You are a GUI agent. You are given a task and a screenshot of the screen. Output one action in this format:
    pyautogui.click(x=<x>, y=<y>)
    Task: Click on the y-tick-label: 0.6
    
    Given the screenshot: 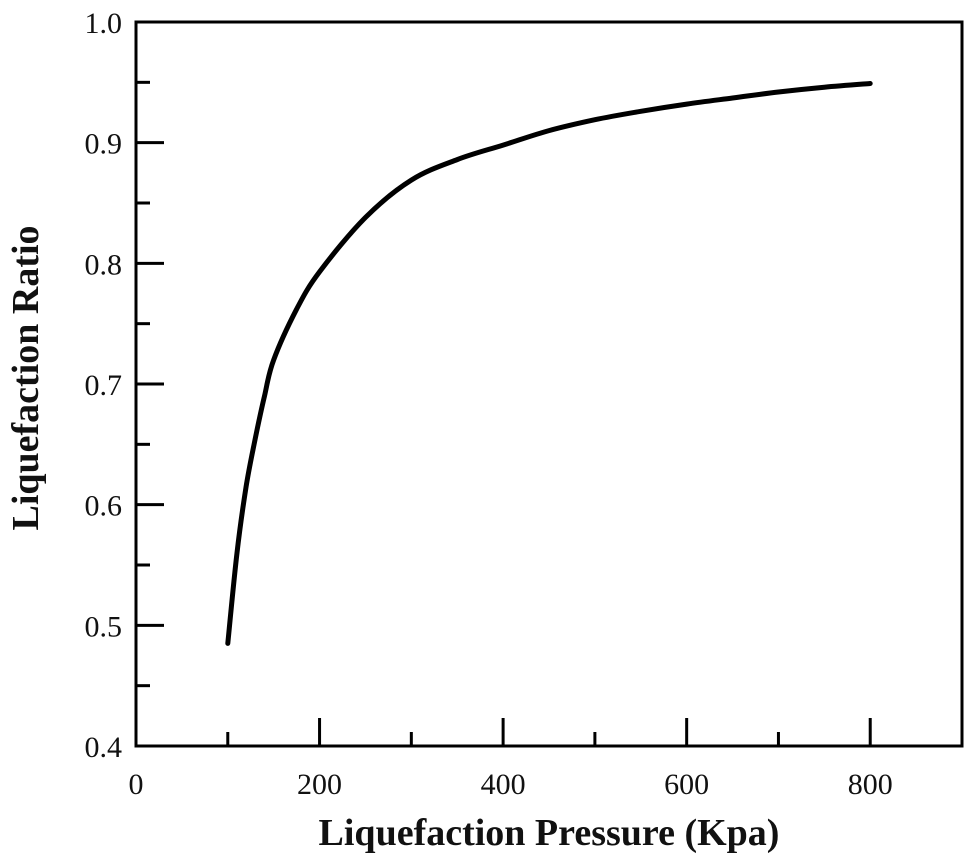 What is the action you would take?
    pyautogui.click(x=104, y=506)
    